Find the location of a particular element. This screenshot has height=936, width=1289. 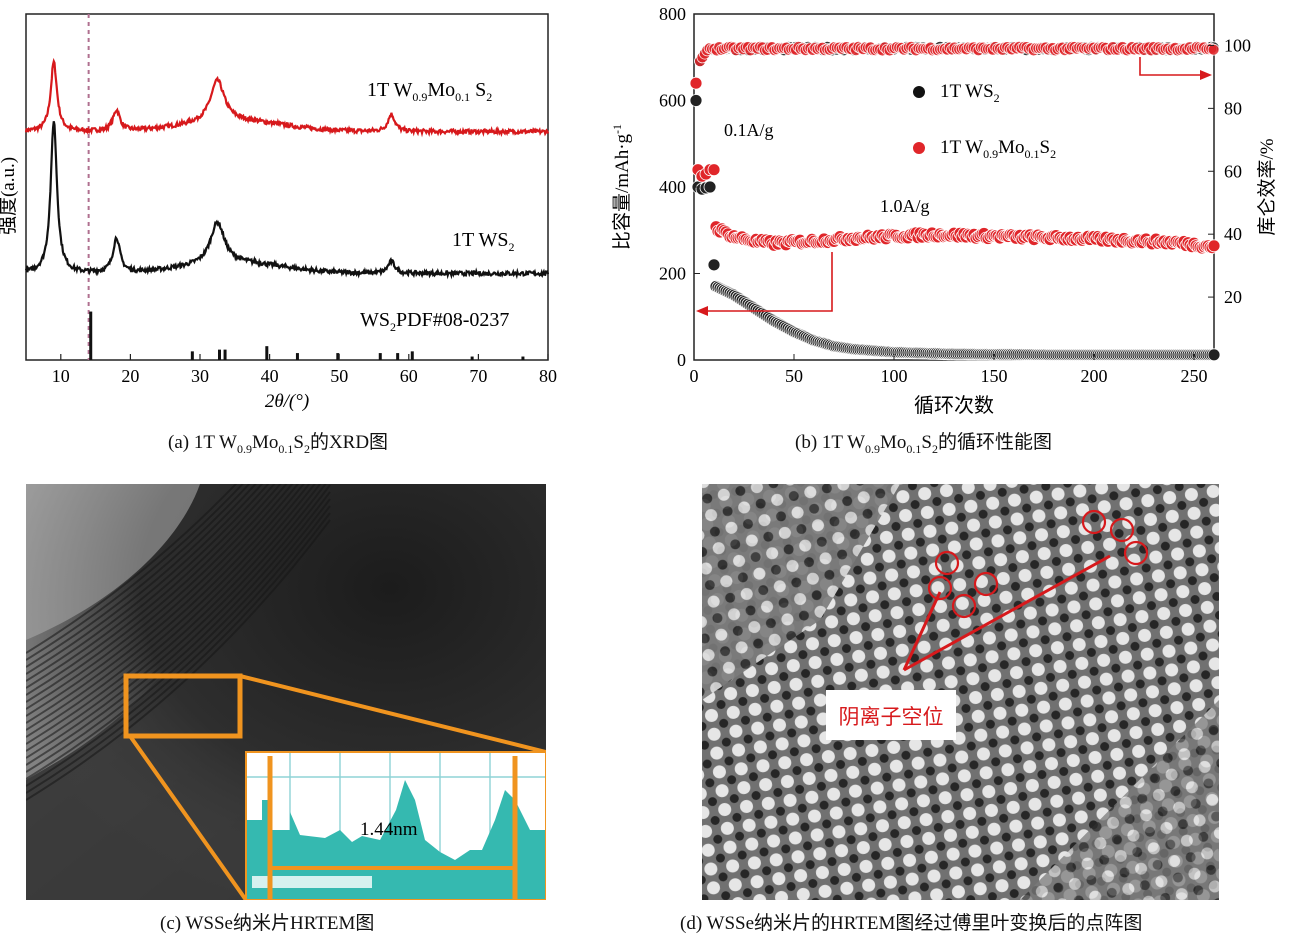

cycling-left-axis-label: 比容量/mAh·g-1 is located at coordinates (621, 187).